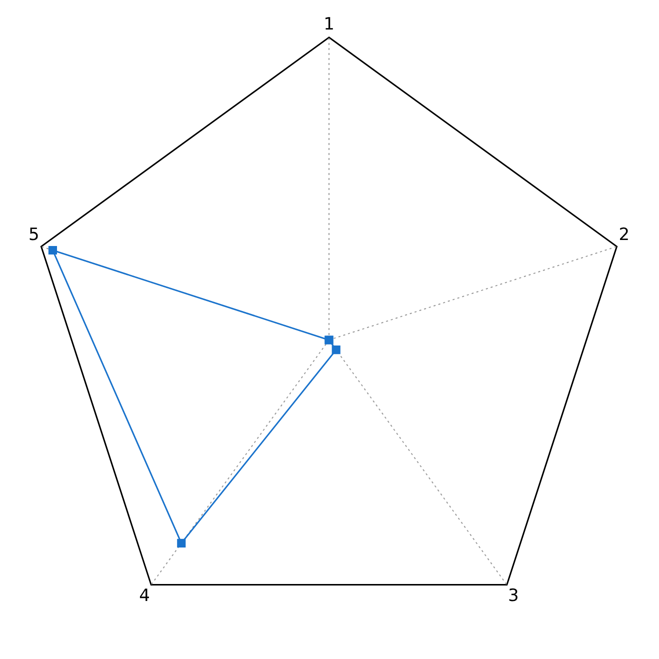 The image size is (659, 659). I want to click on spoke-label: 1, so click(329, 24).